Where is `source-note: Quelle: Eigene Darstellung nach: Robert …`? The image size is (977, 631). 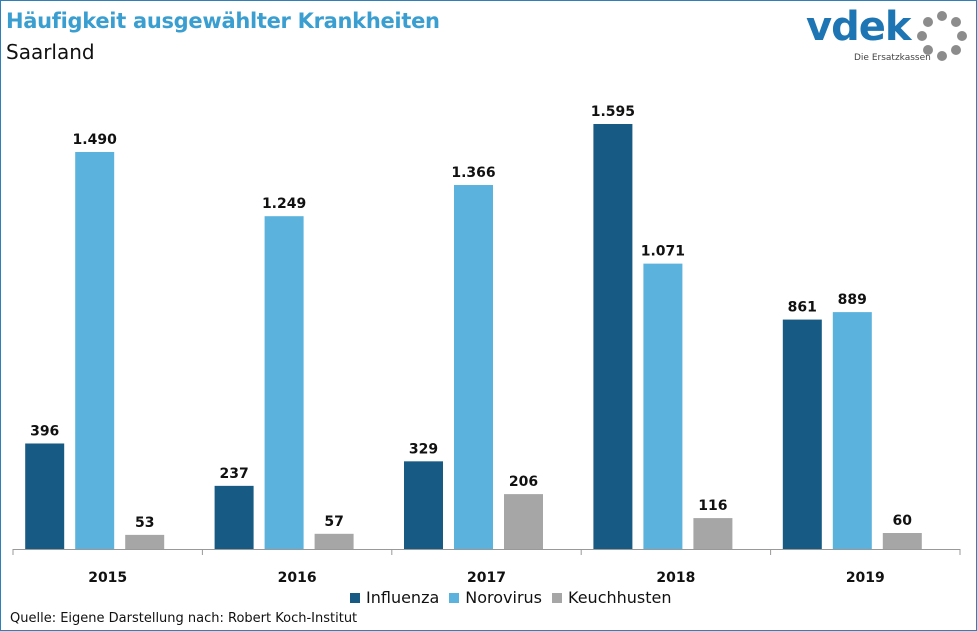
source-note: Quelle: Eigene Darstellung nach: Robert … is located at coordinates (184, 618).